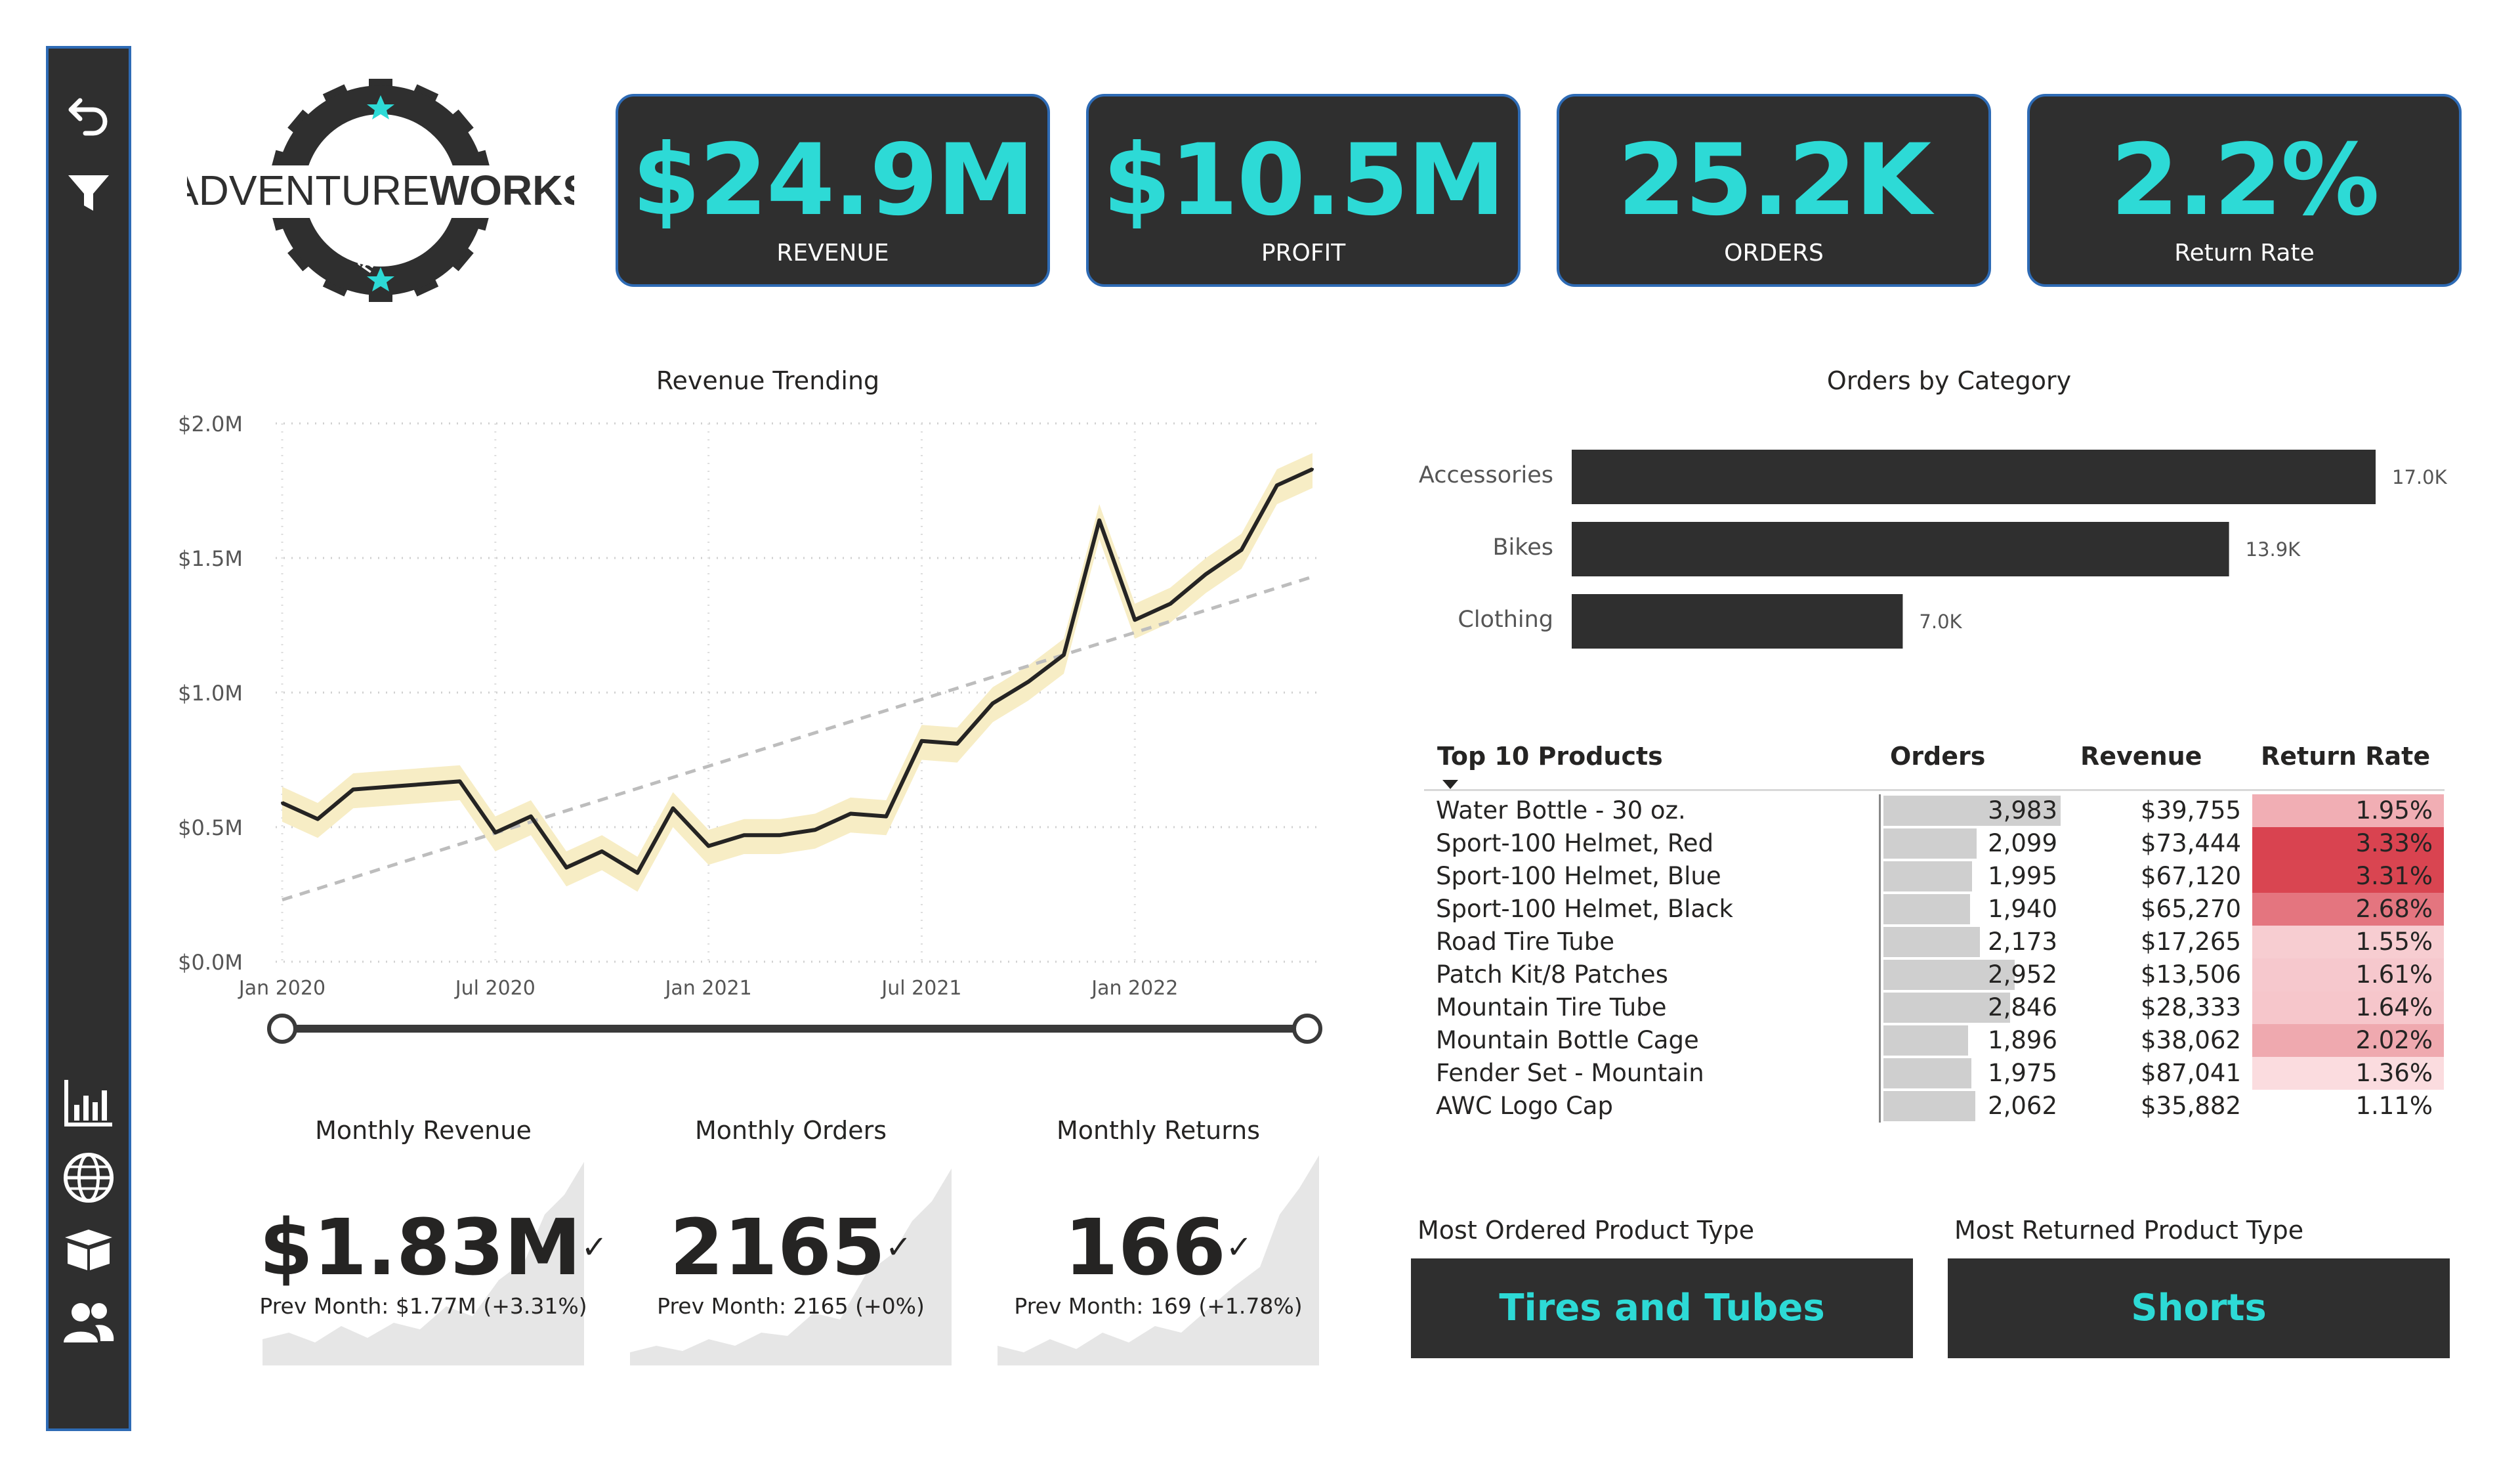 This screenshot has height=1458, width=2520. Describe the element at coordinates (2129, 1230) in the screenshot. I see `most-returned-label: Most Returned Product Type` at that location.